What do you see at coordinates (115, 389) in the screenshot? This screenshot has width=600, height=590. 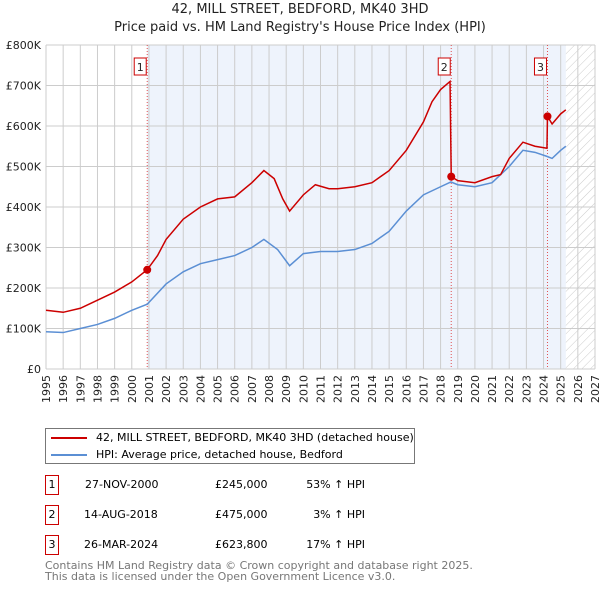 I see `x-tick-label: 1999` at bounding box center [115, 389].